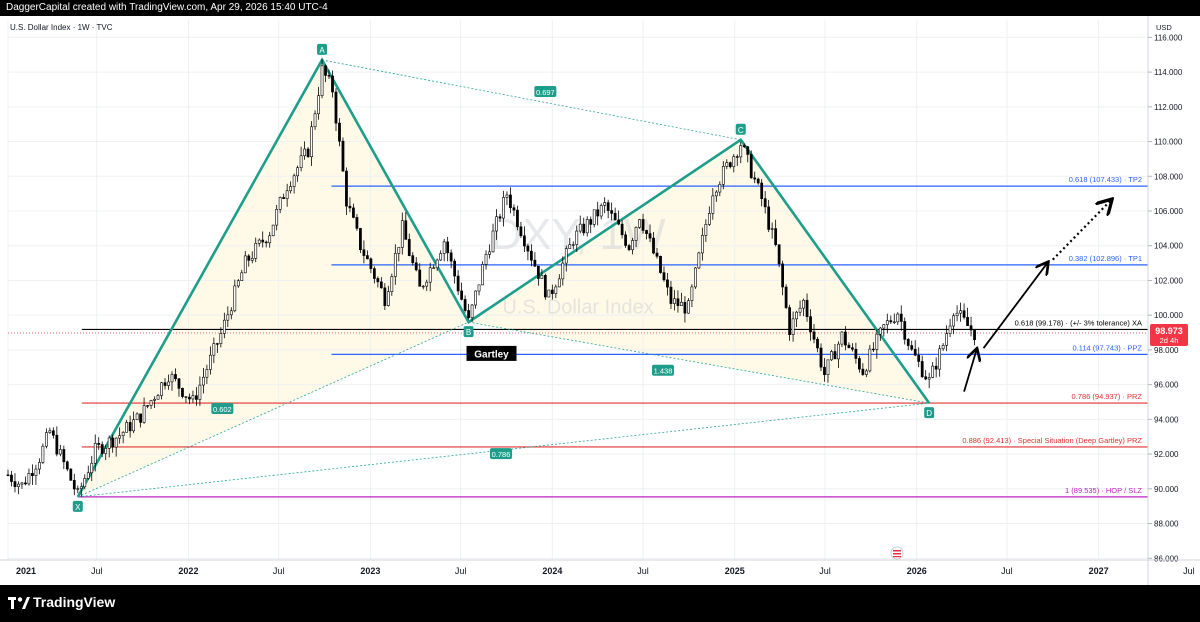 The width and height of the screenshot is (1200, 622). Describe the element at coordinates (279, 571) in the screenshot. I see `time-tick-label: Jul` at that location.